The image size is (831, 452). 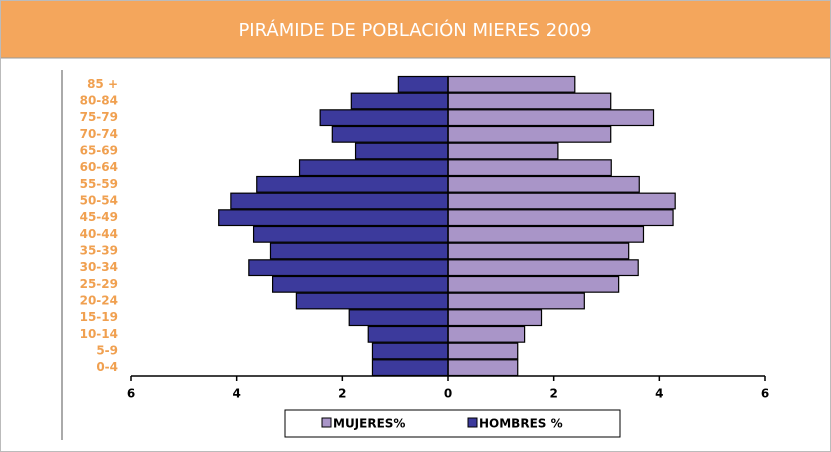 I want to click on y-tick-label: 85 +, so click(x=102, y=84).